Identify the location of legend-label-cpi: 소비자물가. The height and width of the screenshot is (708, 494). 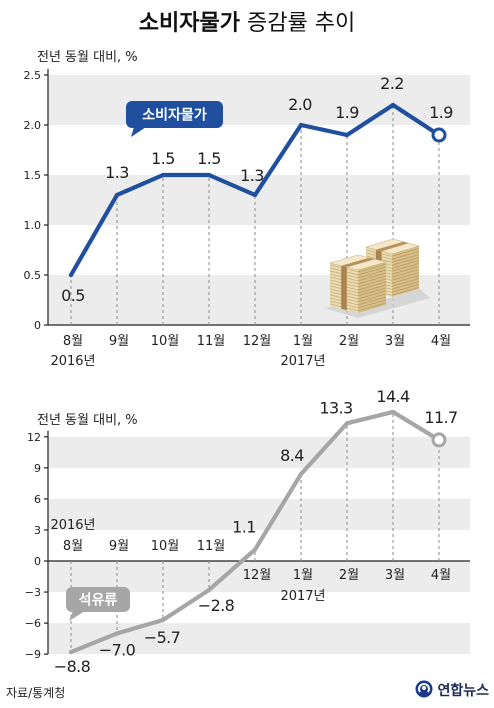
(174, 119).